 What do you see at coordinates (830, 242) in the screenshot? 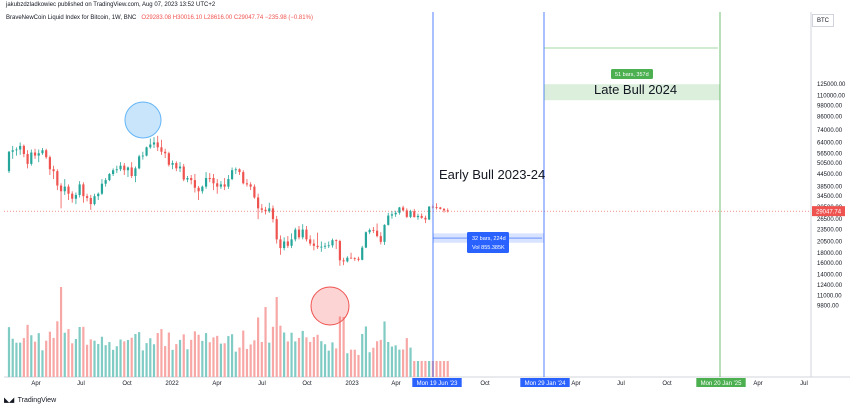
I see `y-tick-label: 20500.00` at bounding box center [830, 242].